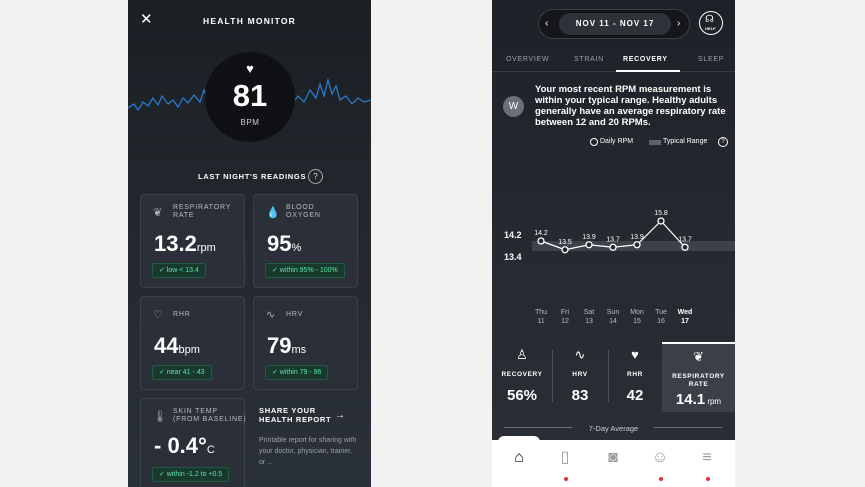 The width and height of the screenshot is (865, 487). What do you see at coordinates (637, 321) in the screenshot?
I see `tick-date: 15` at bounding box center [637, 321].